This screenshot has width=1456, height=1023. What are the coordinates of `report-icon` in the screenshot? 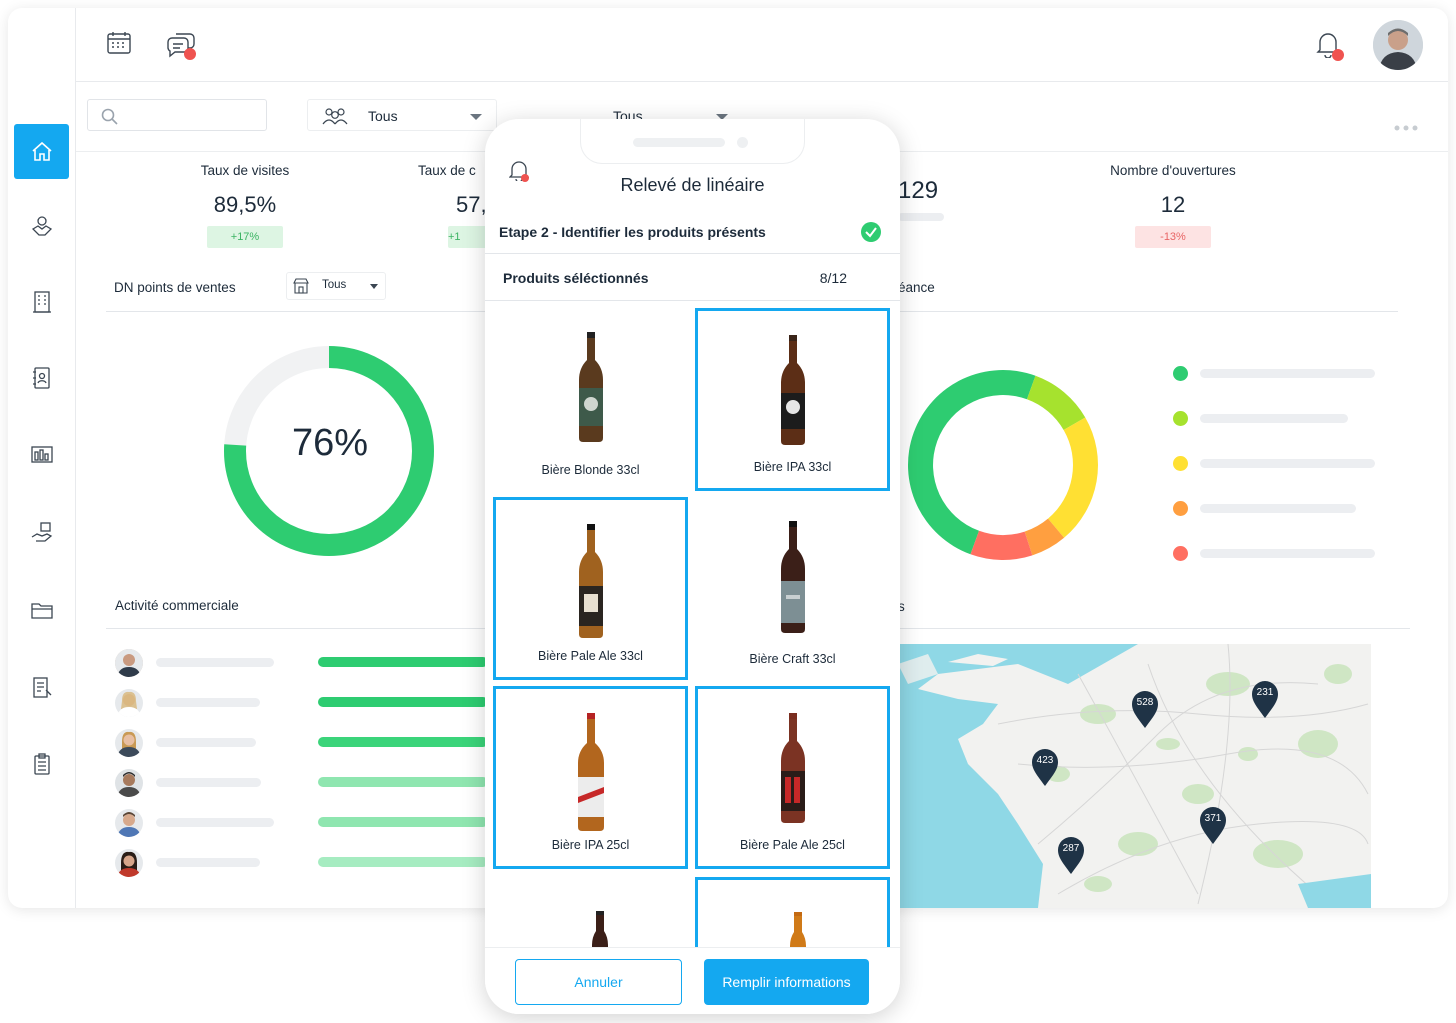 It's located at (41, 687).